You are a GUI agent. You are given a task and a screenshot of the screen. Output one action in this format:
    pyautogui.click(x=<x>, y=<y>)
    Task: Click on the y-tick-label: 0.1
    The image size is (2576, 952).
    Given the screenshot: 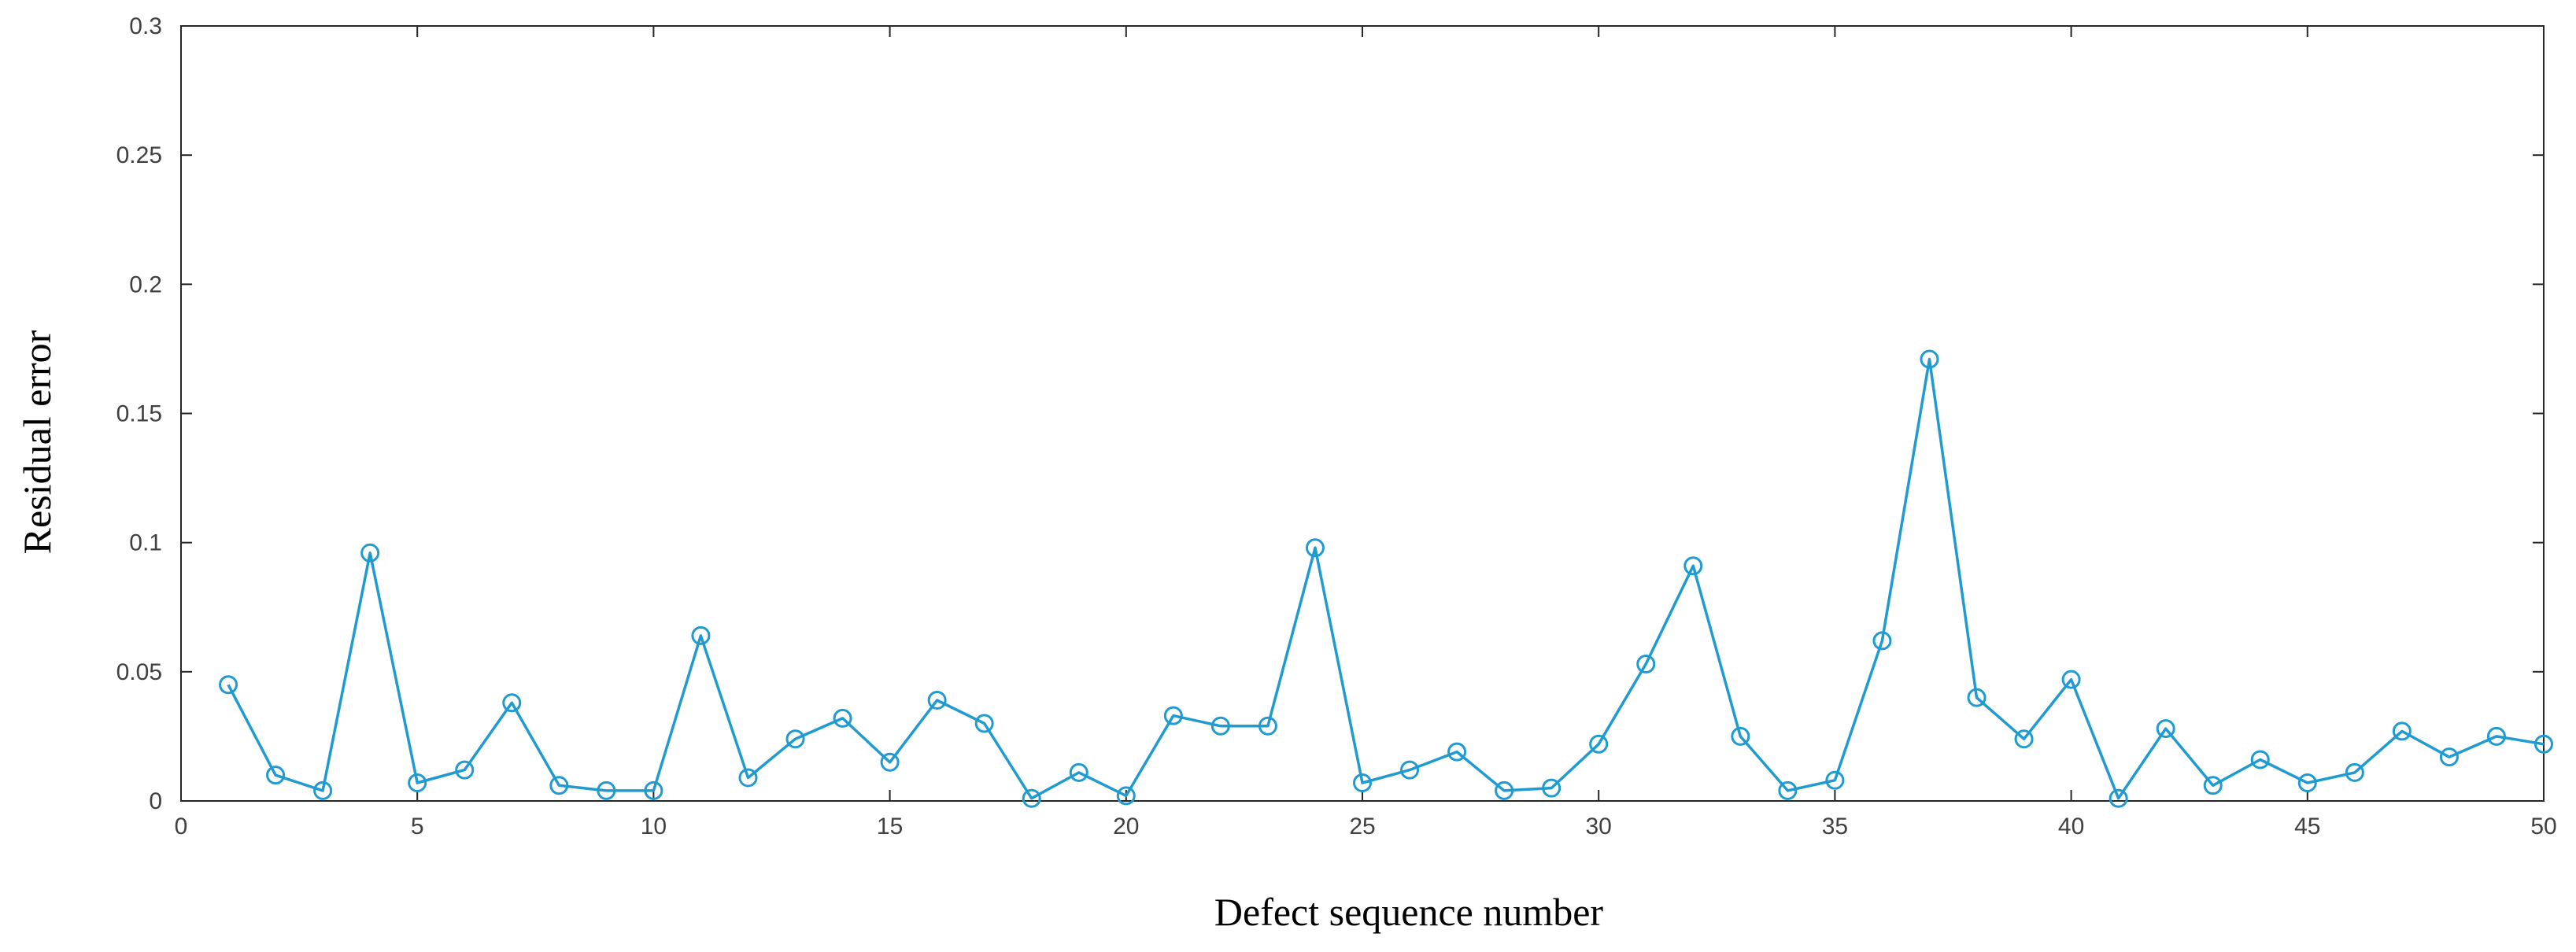 What is the action you would take?
    pyautogui.click(x=145, y=543)
    